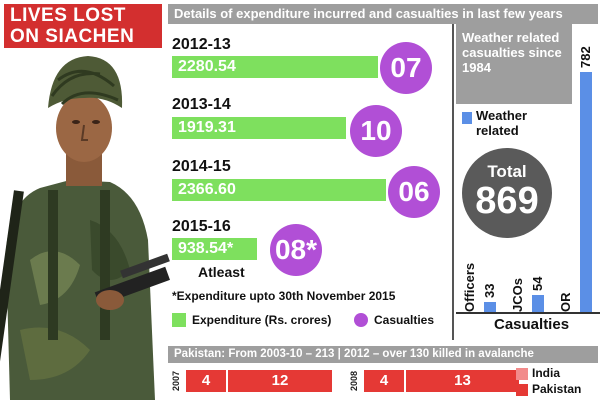  Describe the element at coordinates (179, 320) in the screenshot. I see `legend-swatch-expenditure` at that location.